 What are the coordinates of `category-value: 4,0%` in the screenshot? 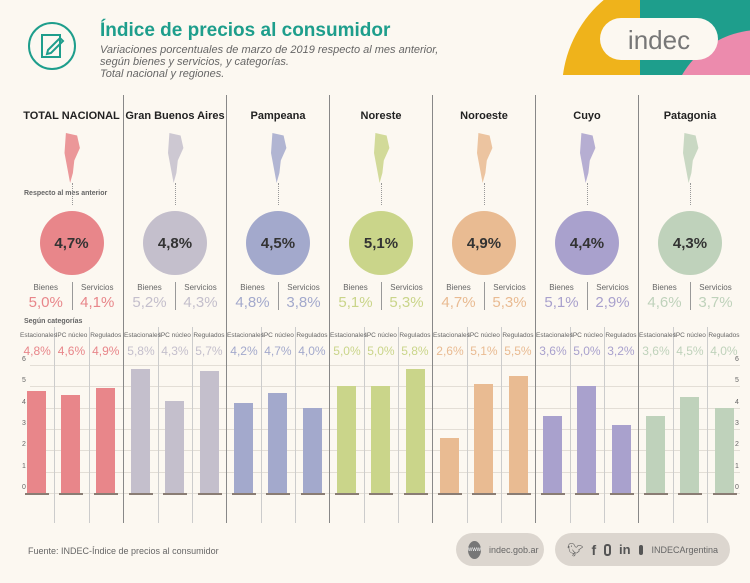 It's located at (312, 351).